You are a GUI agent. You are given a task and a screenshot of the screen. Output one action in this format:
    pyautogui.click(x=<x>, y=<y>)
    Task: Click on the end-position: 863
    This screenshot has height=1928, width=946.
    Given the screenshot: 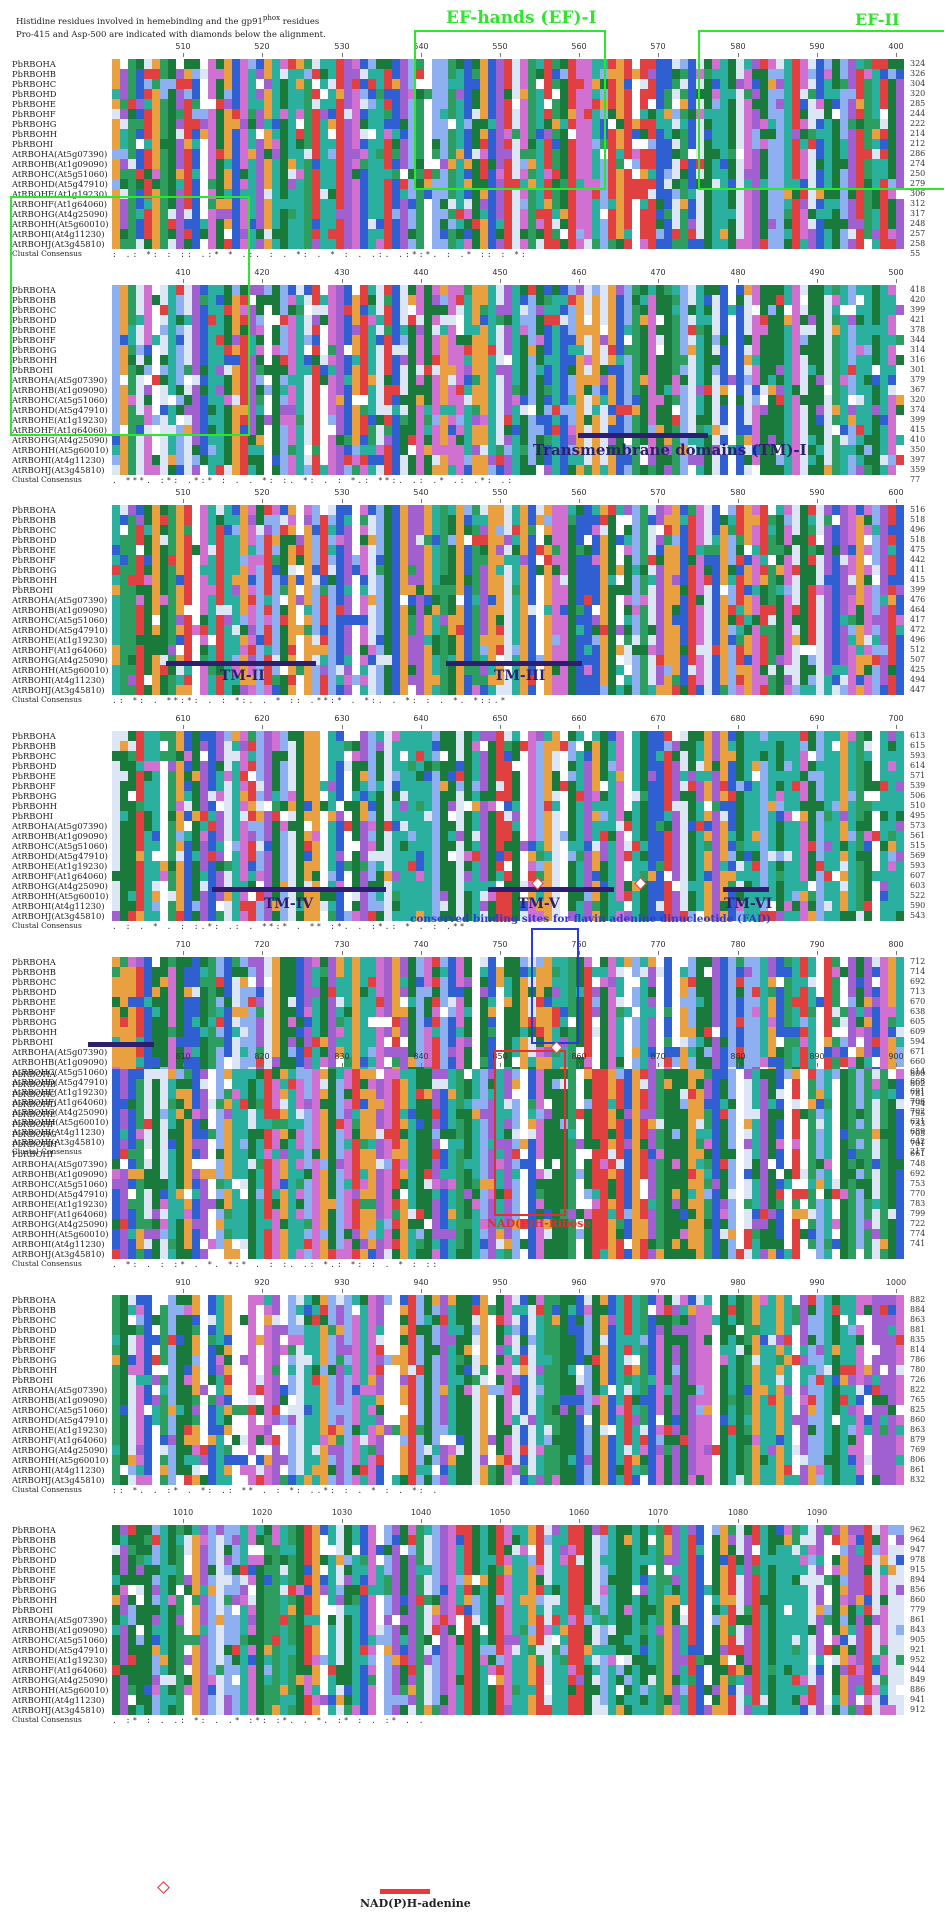 What is the action you would take?
    pyautogui.click(x=918, y=1319)
    